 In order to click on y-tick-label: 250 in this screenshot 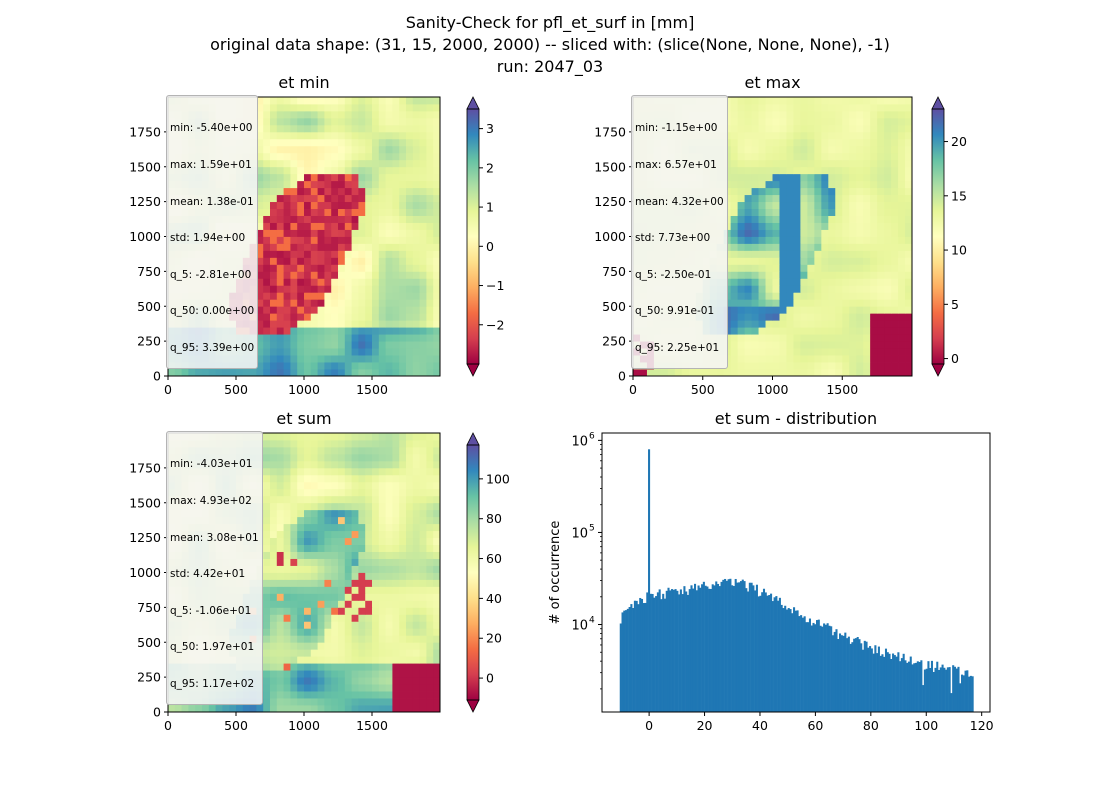, I will do `click(149, 341)`.